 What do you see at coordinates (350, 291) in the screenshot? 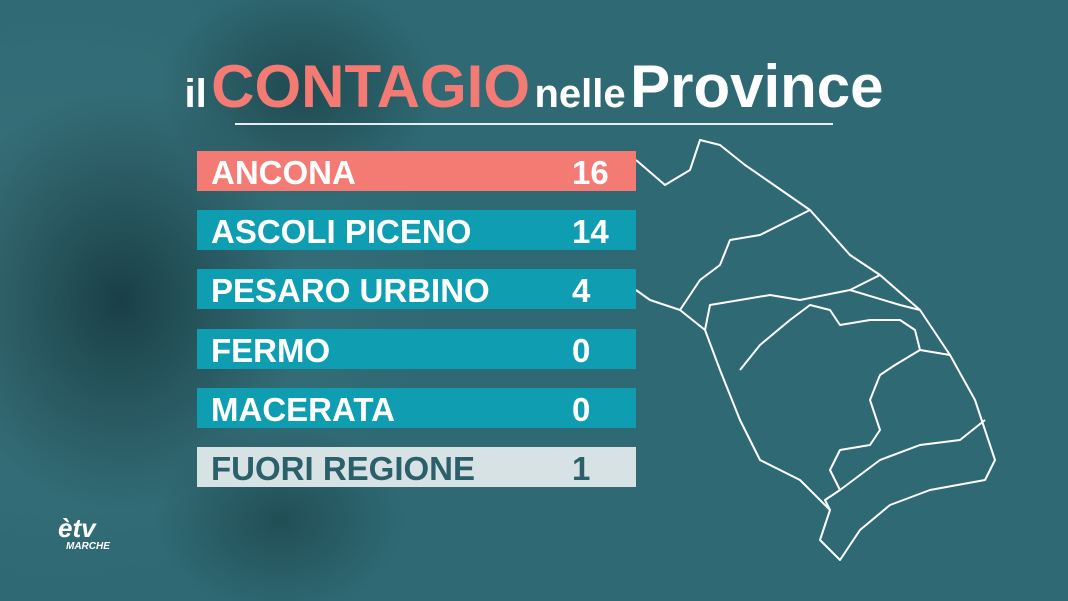
I see `province-name: PESARO URBINO` at bounding box center [350, 291].